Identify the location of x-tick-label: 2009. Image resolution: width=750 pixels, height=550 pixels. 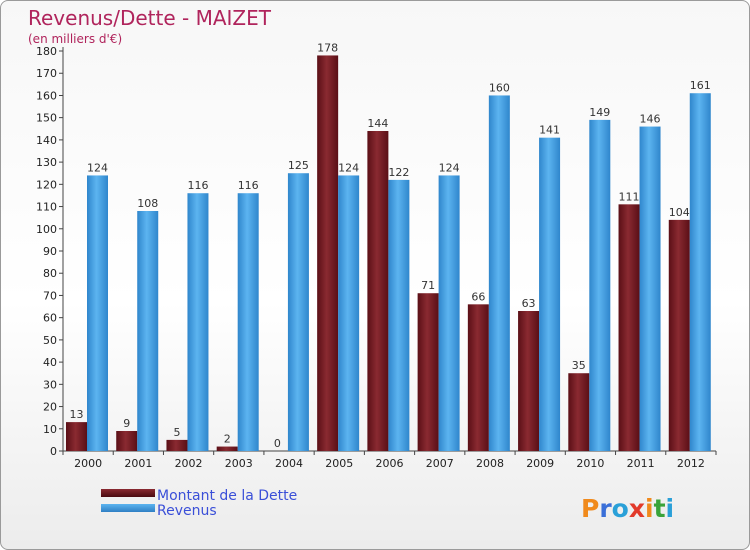
(540, 463).